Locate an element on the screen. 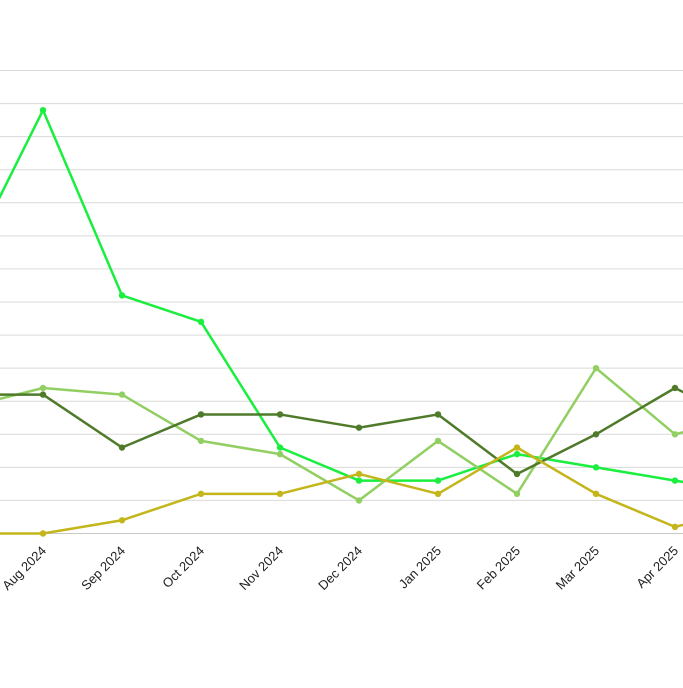  x-tick-label: Feb 2025 is located at coordinates (498, 567).